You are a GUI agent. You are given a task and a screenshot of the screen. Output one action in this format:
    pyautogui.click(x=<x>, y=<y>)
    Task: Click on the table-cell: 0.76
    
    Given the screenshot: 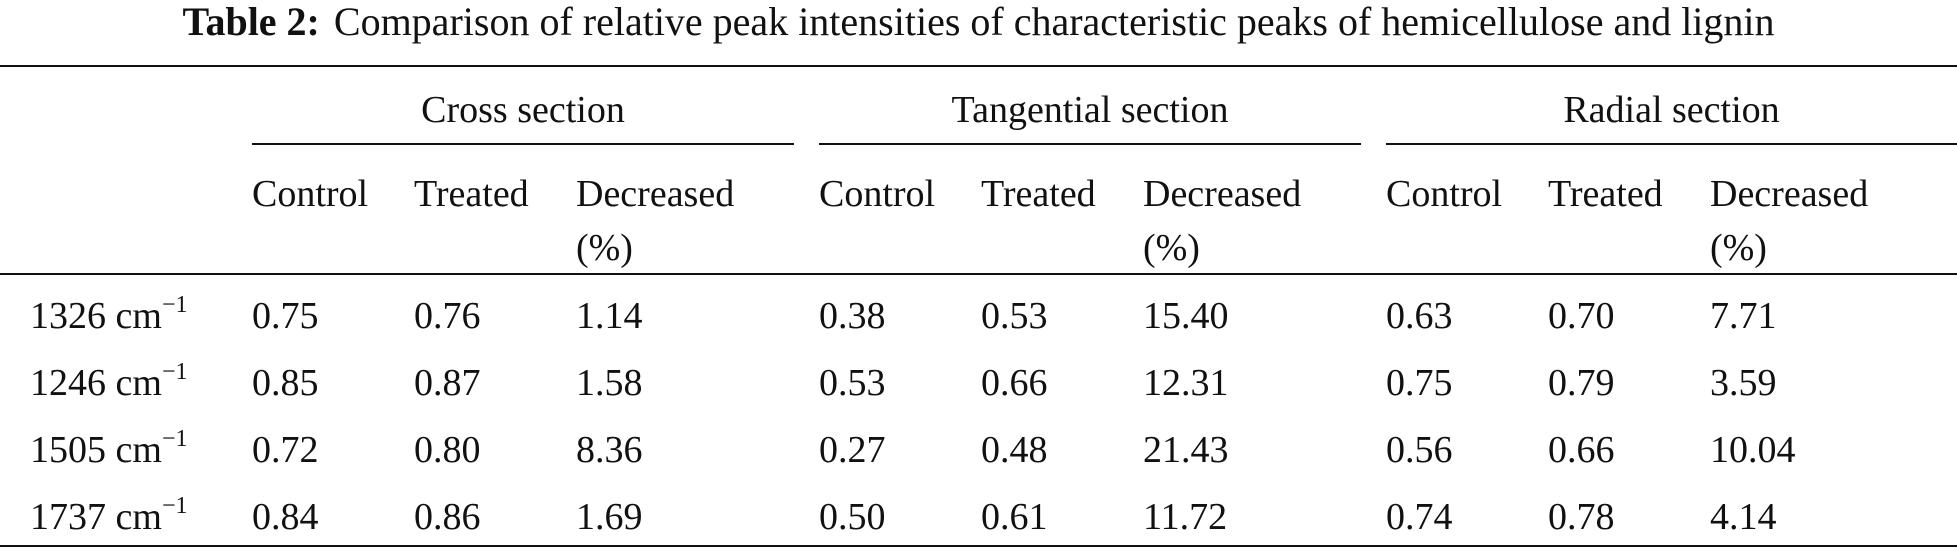 What is the action you would take?
    pyautogui.click(x=447, y=316)
    